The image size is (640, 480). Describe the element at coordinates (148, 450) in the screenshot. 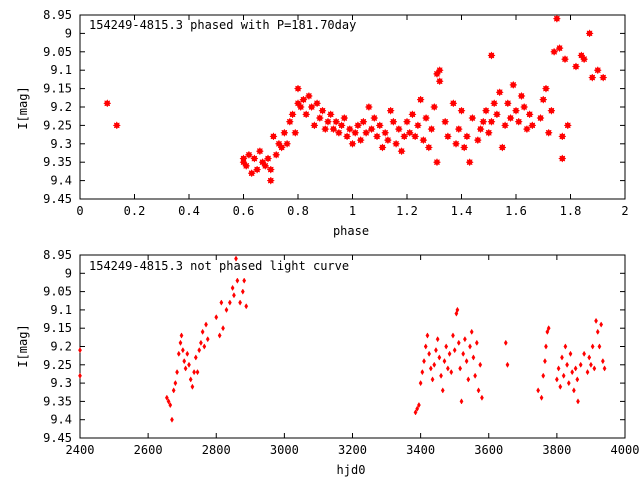

I see `unphased-x-tick-label: 2600` at that location.